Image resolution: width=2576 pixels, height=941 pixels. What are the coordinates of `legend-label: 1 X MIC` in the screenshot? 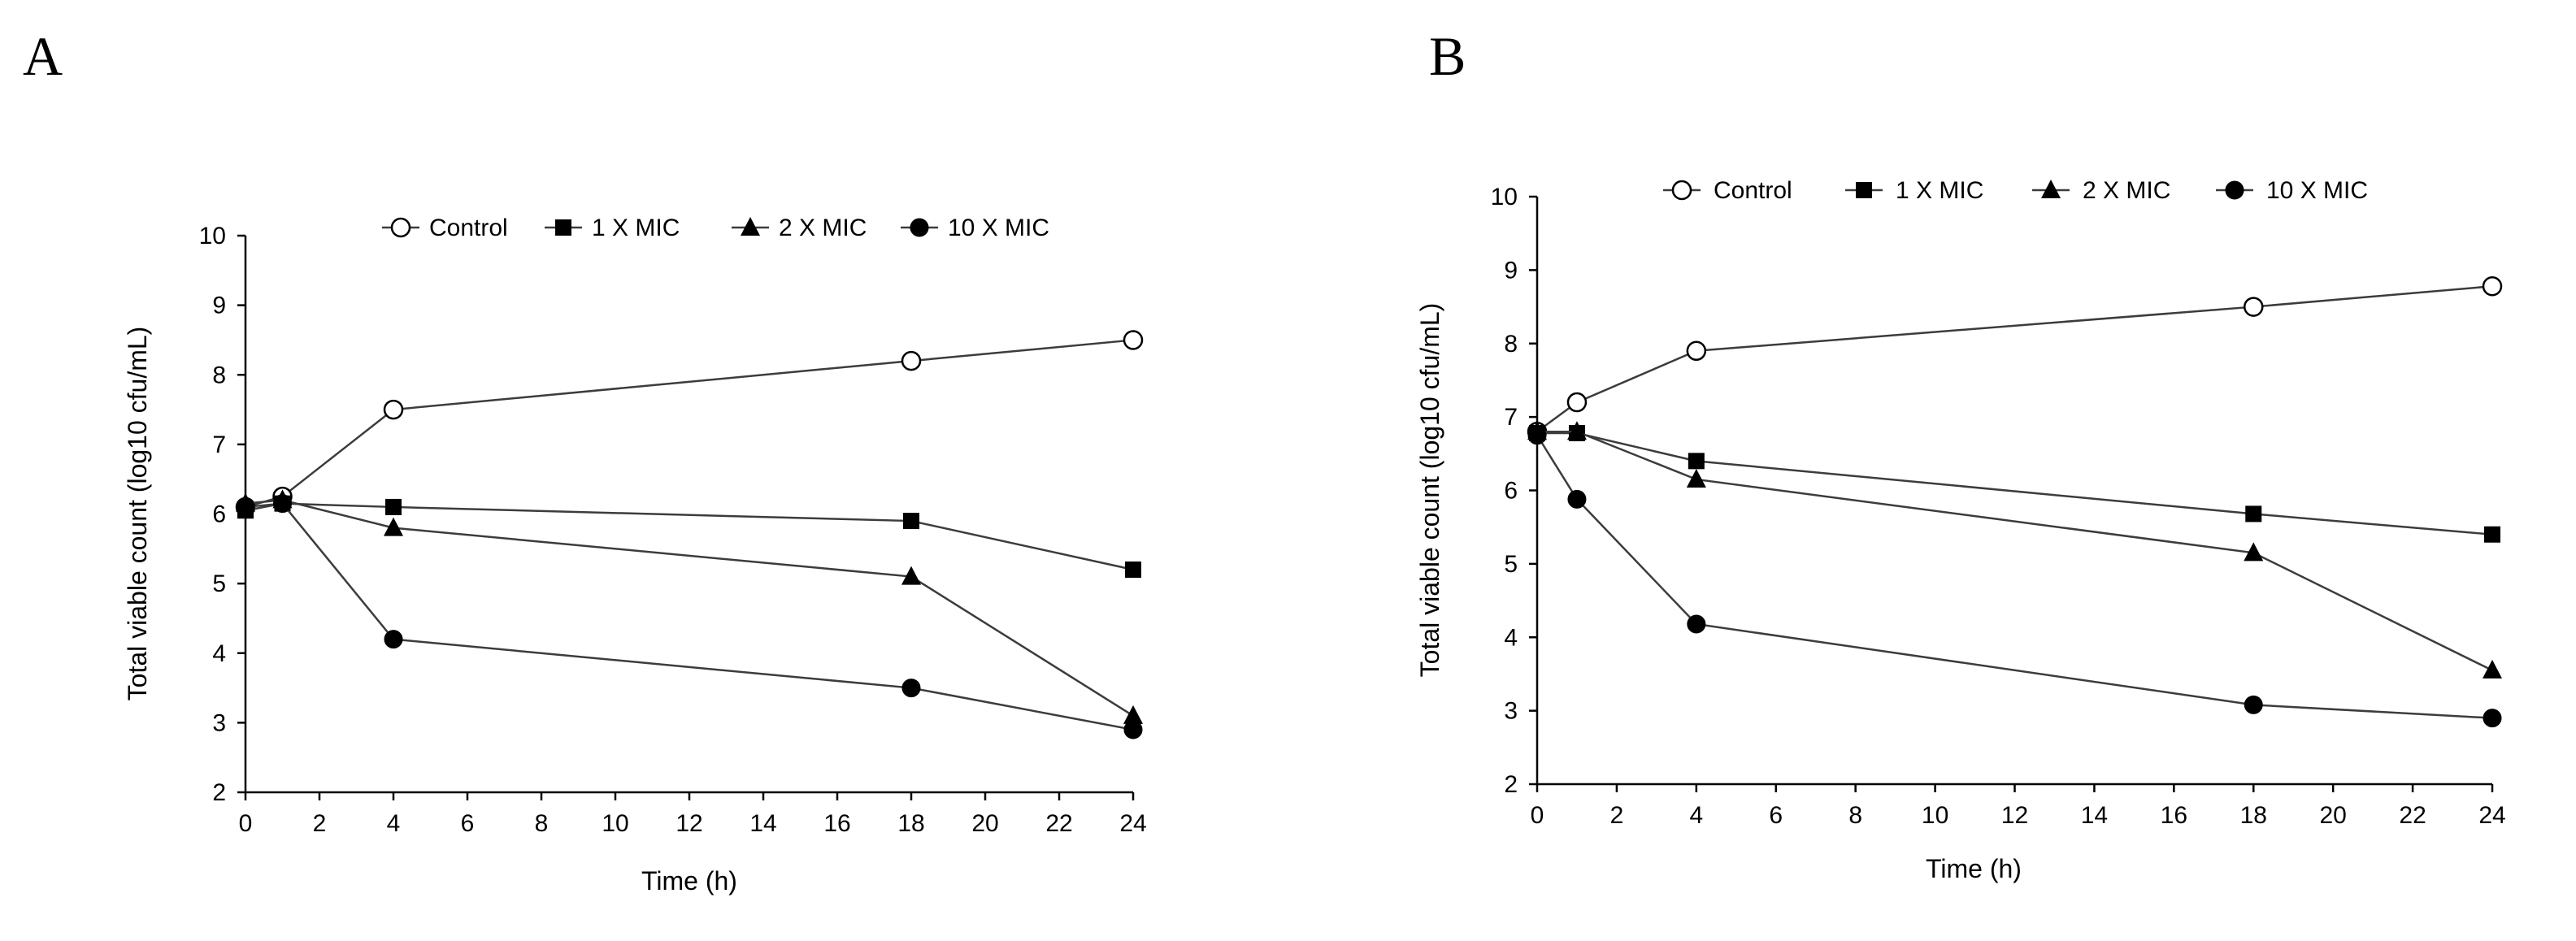 It's located at (1939, 190).